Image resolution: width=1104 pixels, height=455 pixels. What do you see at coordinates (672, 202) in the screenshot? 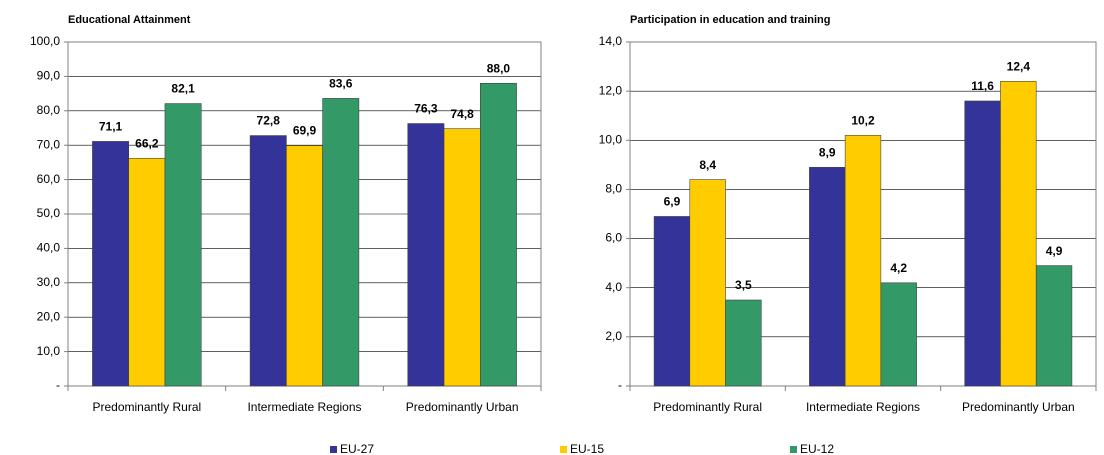
I see `value-label: 6,9` at bounding box center [672, 202].